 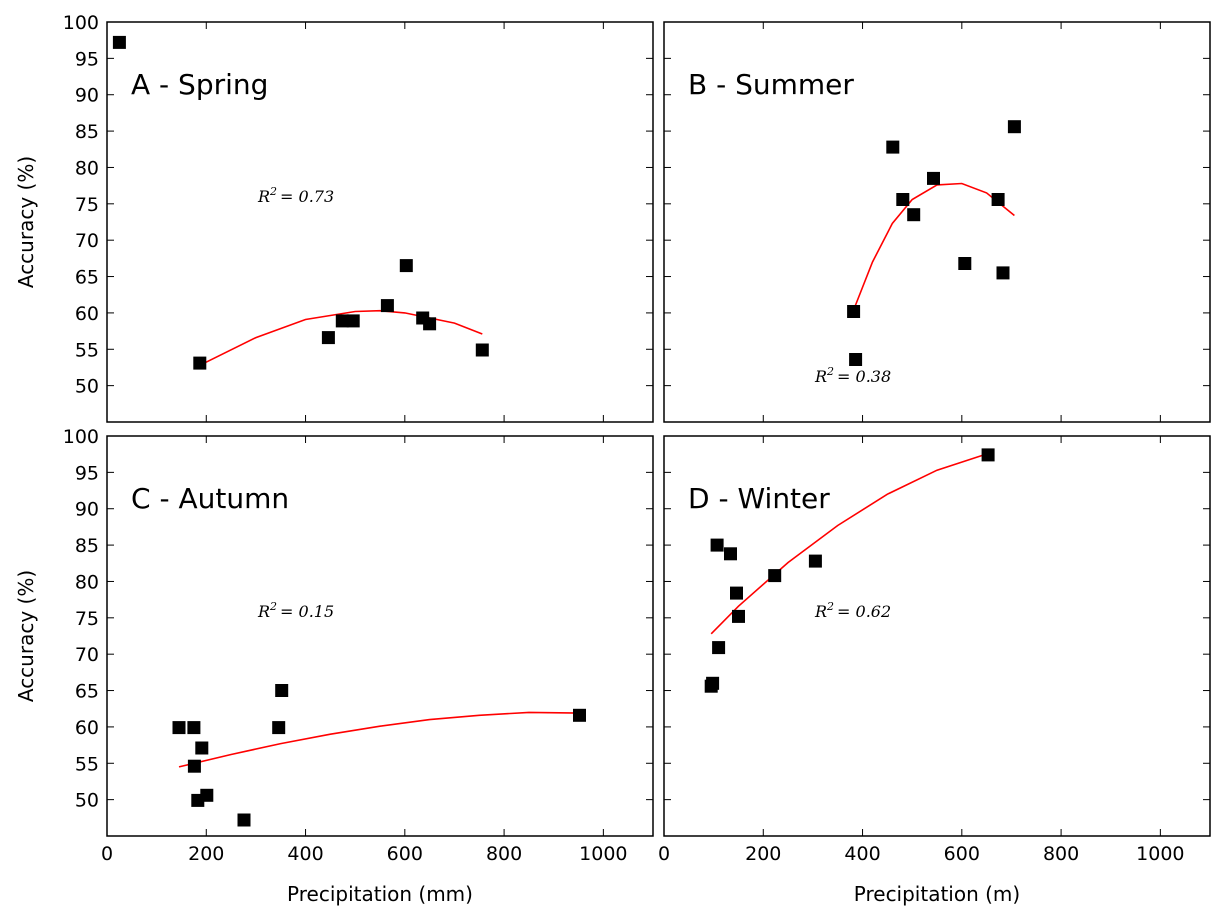 What do you see at coordinates (210, 498) in the screenshot?
I see `panel-title-autumn: C - Autumn` at bounding box center [210, 498].